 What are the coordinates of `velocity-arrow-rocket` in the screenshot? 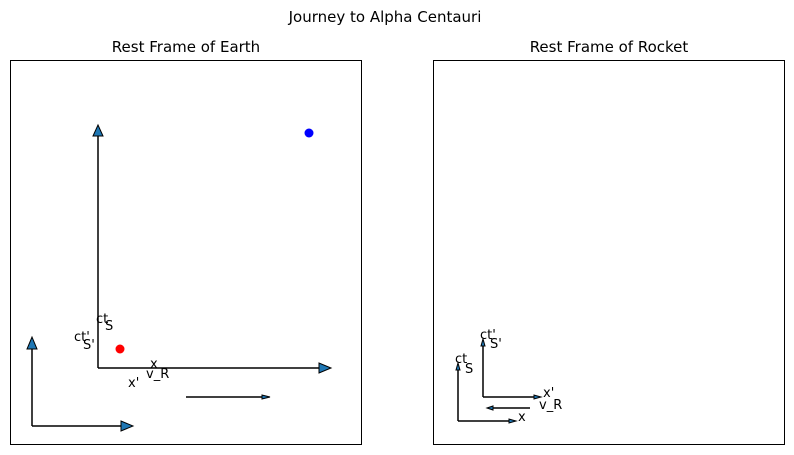 It's located at (507, 408).